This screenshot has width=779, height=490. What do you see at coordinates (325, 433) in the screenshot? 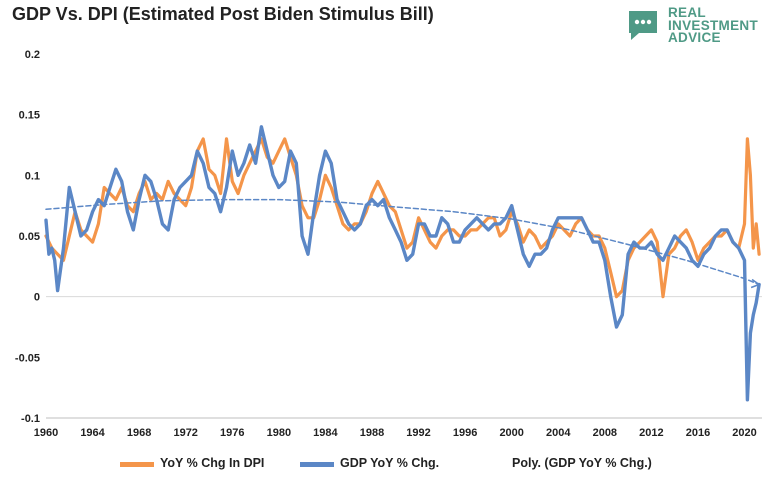
I see `x-tick-label: 1984` at bounding box center [325, 433].